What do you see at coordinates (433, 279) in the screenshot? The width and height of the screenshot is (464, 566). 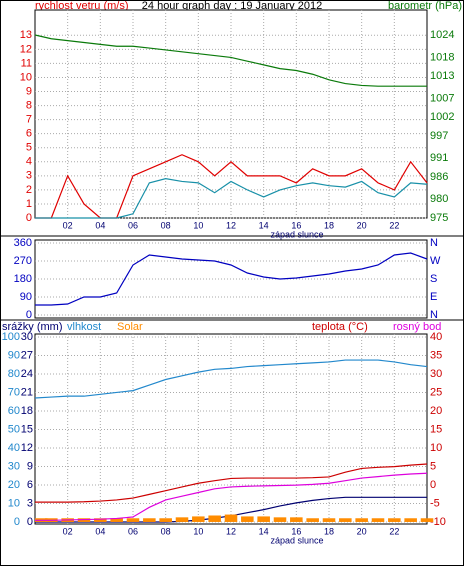 I see `y2-tick-label: S` at bounding box center [433, 279].